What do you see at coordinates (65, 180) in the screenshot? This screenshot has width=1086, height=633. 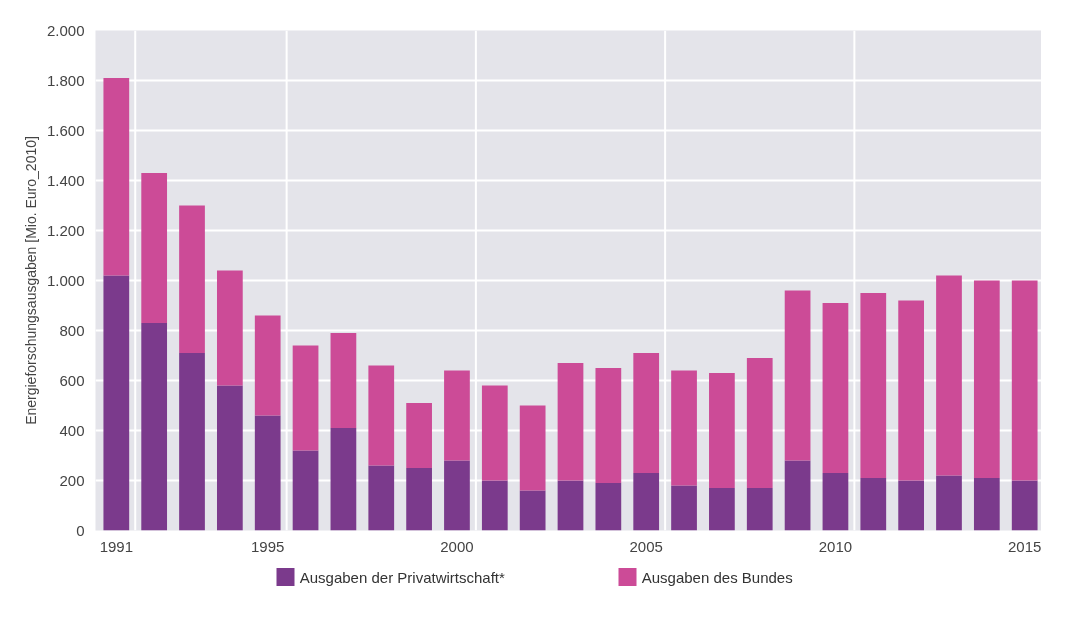 I see `y-tick-label: 1.400` at bounding box center [65, 180].